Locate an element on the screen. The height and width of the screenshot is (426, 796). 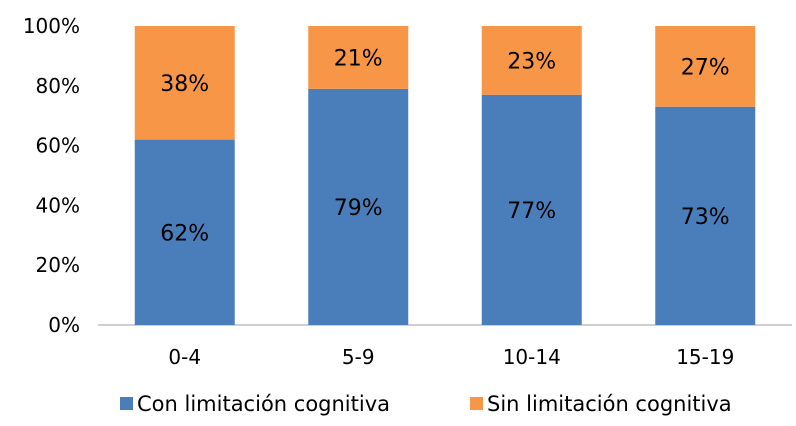
legend-label: Sin limitación cognitiva is located at coordinates (609, 404).